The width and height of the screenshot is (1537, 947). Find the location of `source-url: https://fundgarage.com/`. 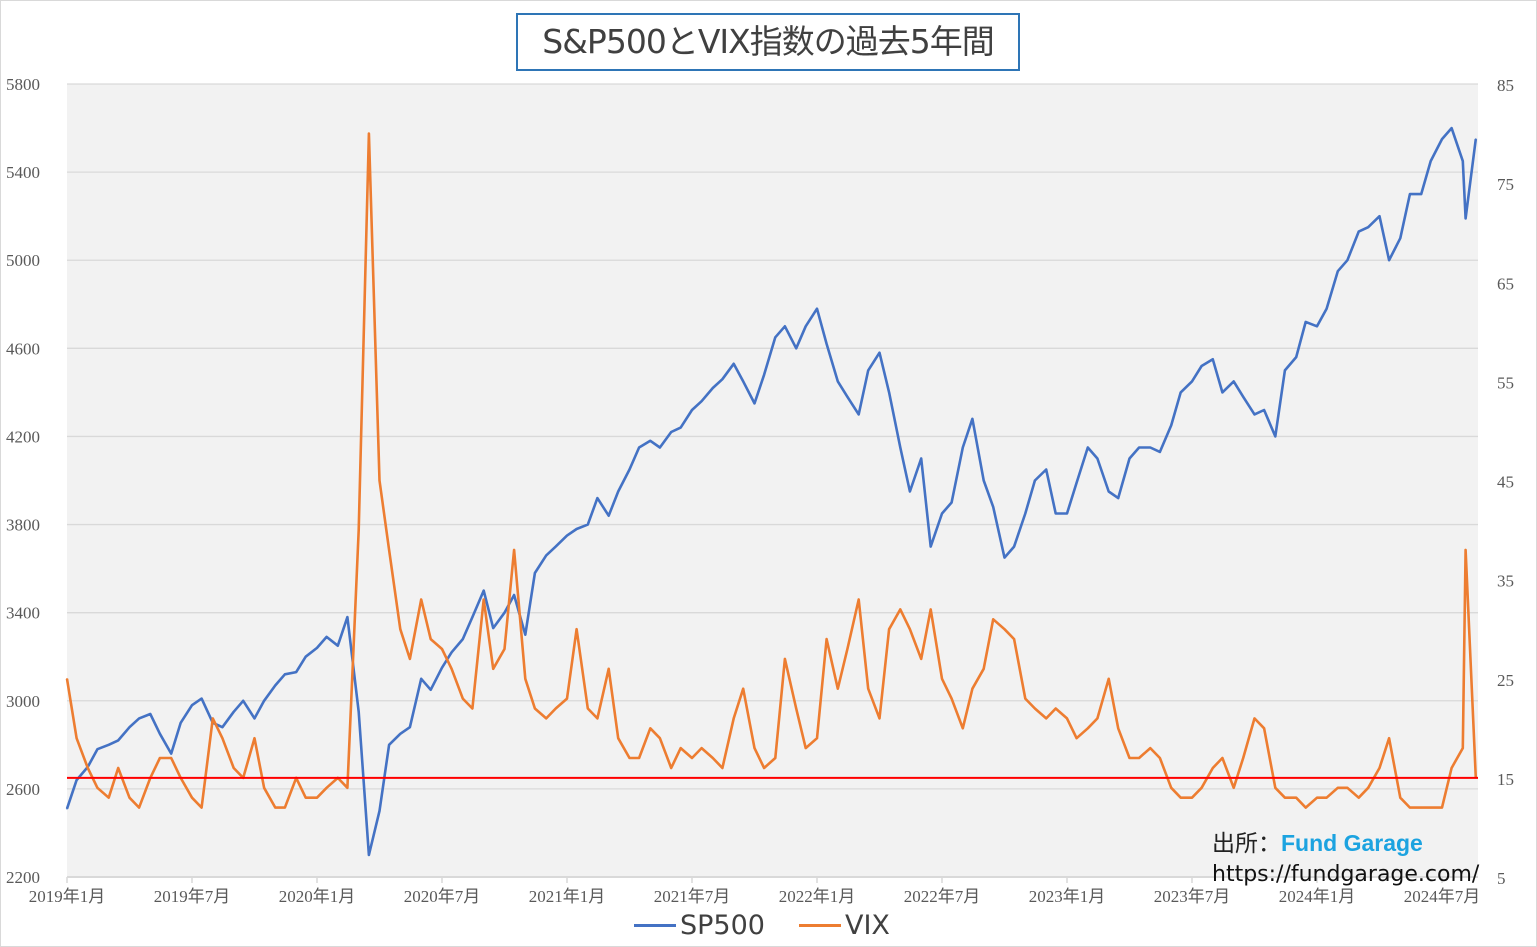

source-url: https://fundgarage.com/ is located at coordinates (1346, 874).